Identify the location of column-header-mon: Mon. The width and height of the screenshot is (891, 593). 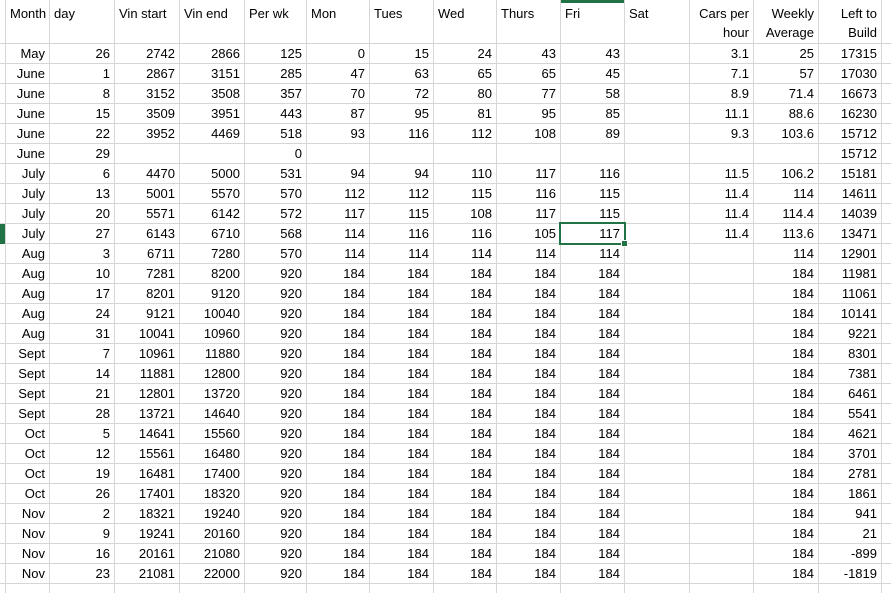
(338, 21).